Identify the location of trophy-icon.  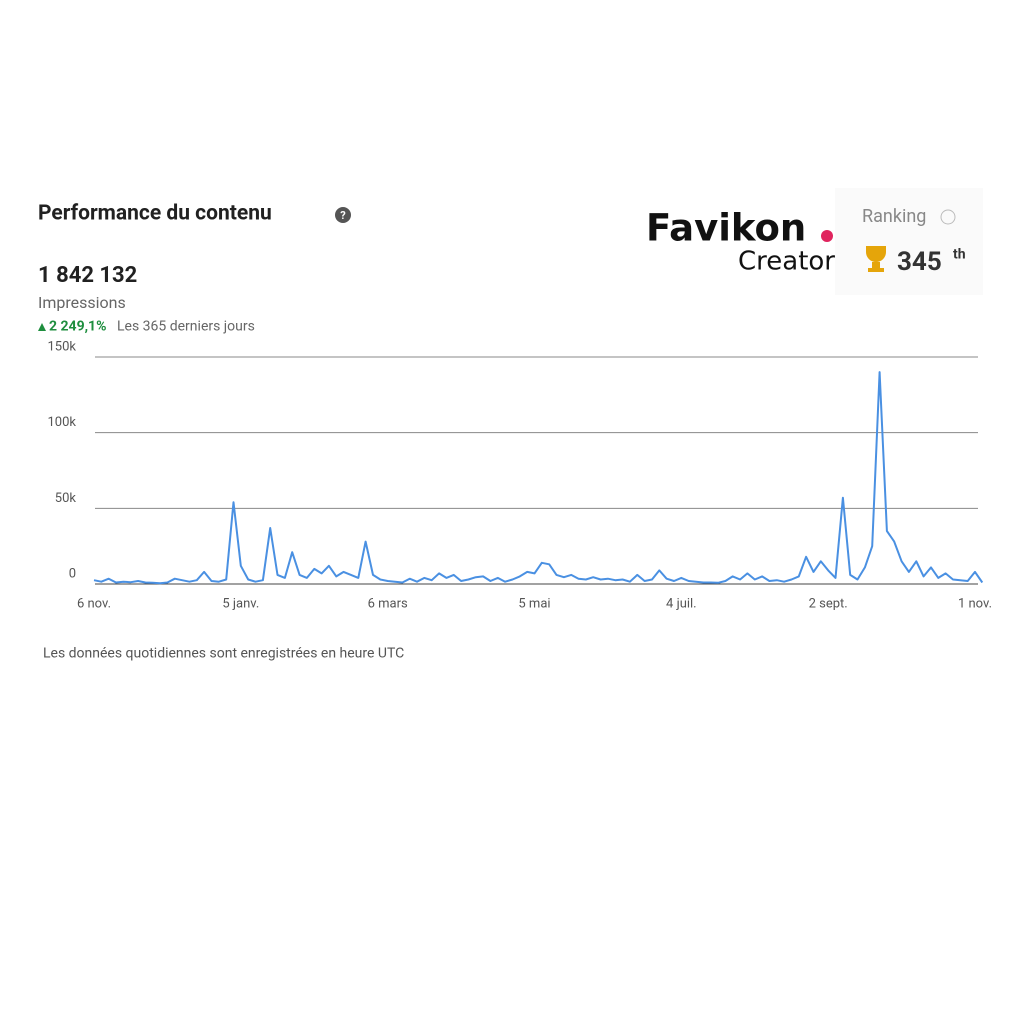
(876, 259).